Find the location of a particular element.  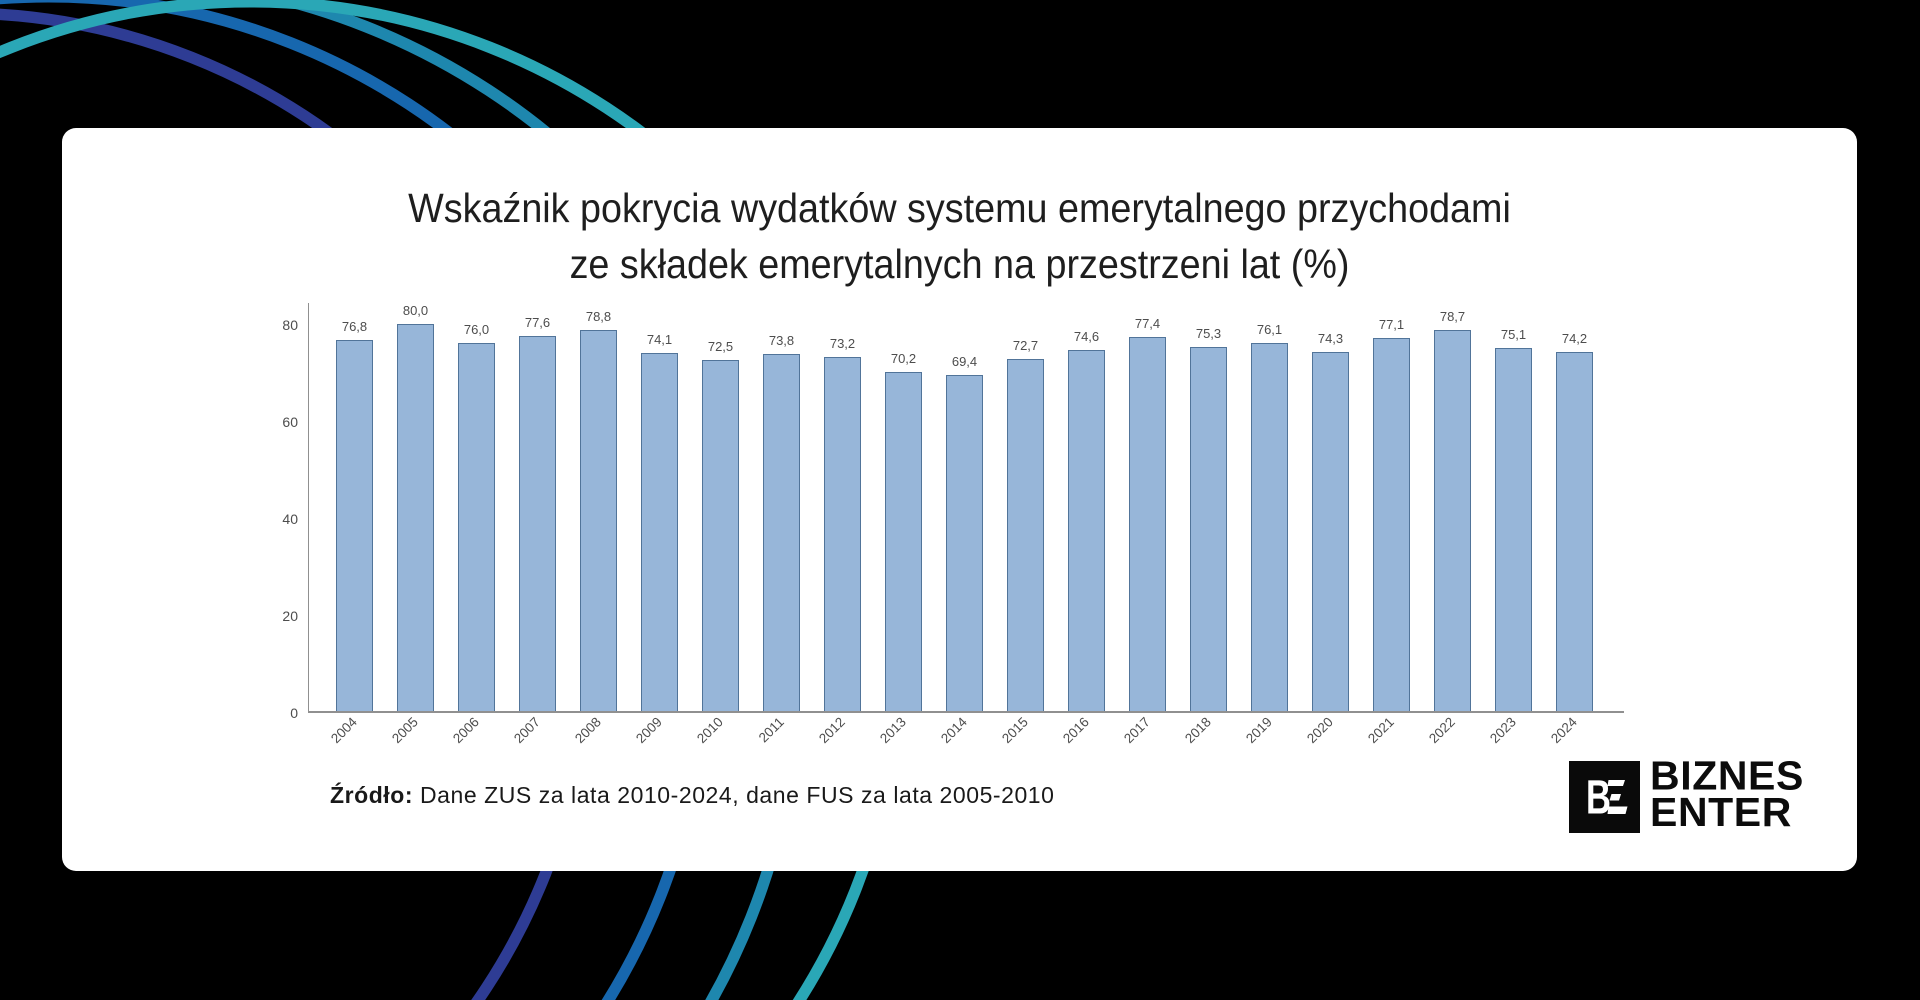

svg-text: BIZNES is located at coordinates (1727, 779).